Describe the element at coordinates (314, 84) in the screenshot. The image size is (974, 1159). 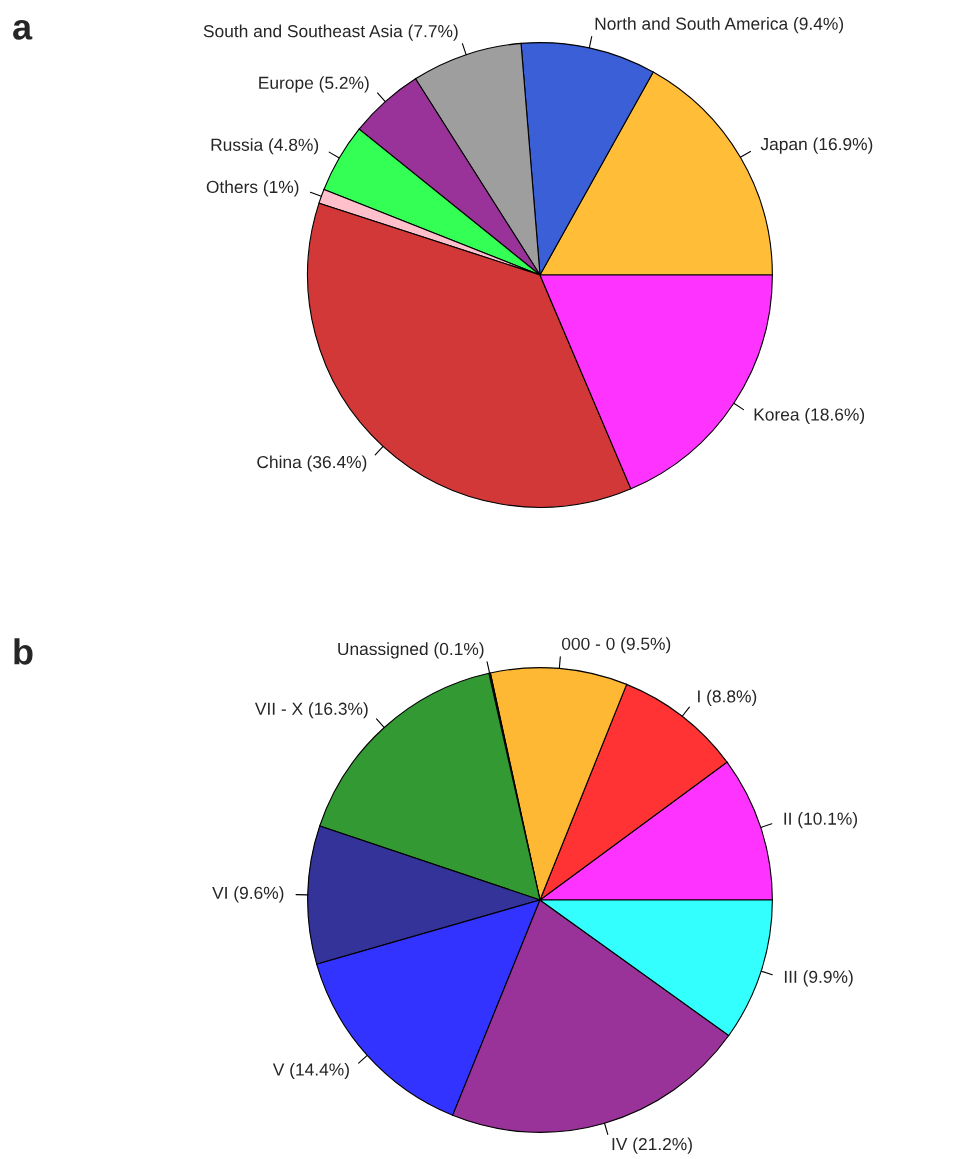
I see `slice-label: Europe (5.2%)` at that location.